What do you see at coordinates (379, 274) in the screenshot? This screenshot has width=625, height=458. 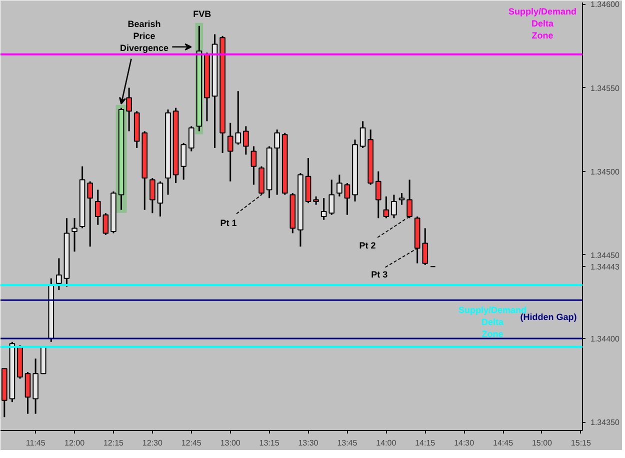 I see `annotation: Pt 3` at bounding box center [379, 274].